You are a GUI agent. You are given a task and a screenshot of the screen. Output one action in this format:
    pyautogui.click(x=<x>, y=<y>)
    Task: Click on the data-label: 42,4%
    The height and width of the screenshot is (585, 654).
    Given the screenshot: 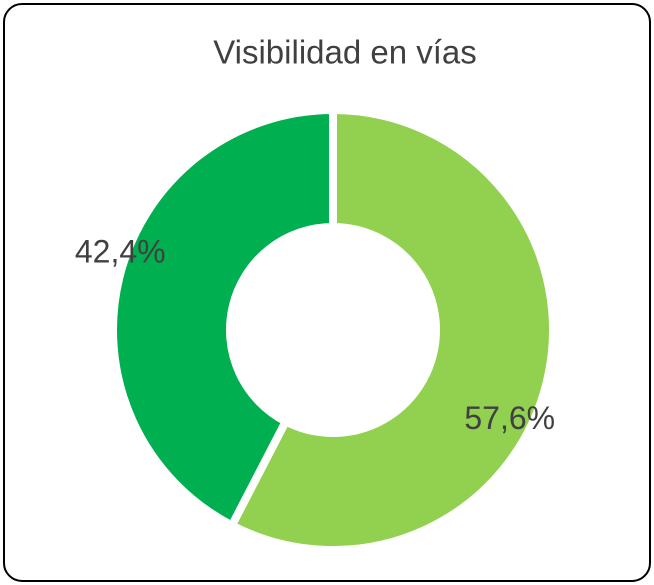 What is the action you would take?
    pyautogui.click(x=120, y=252)
    